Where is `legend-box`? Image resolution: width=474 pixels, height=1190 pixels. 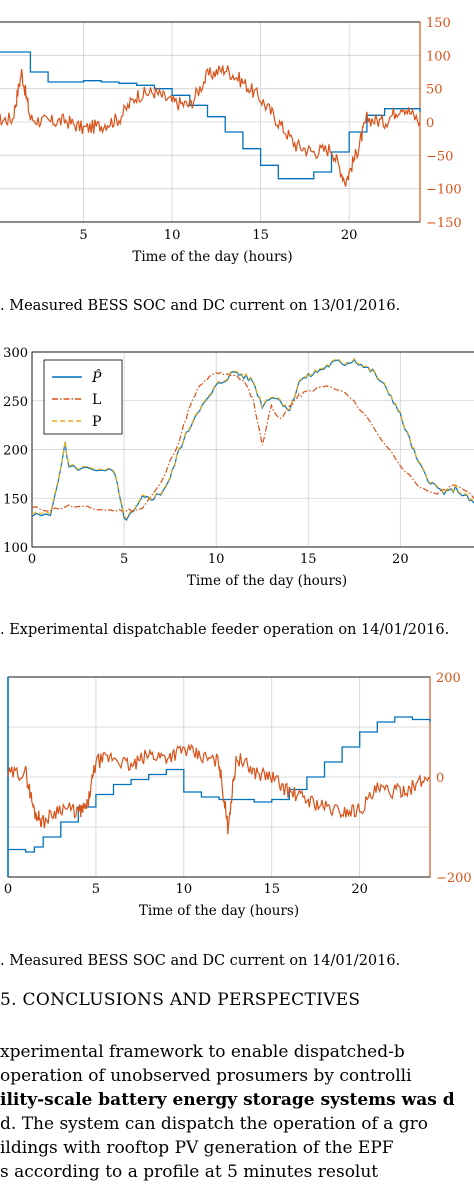 legend-box is located at coordinates (83, 397).